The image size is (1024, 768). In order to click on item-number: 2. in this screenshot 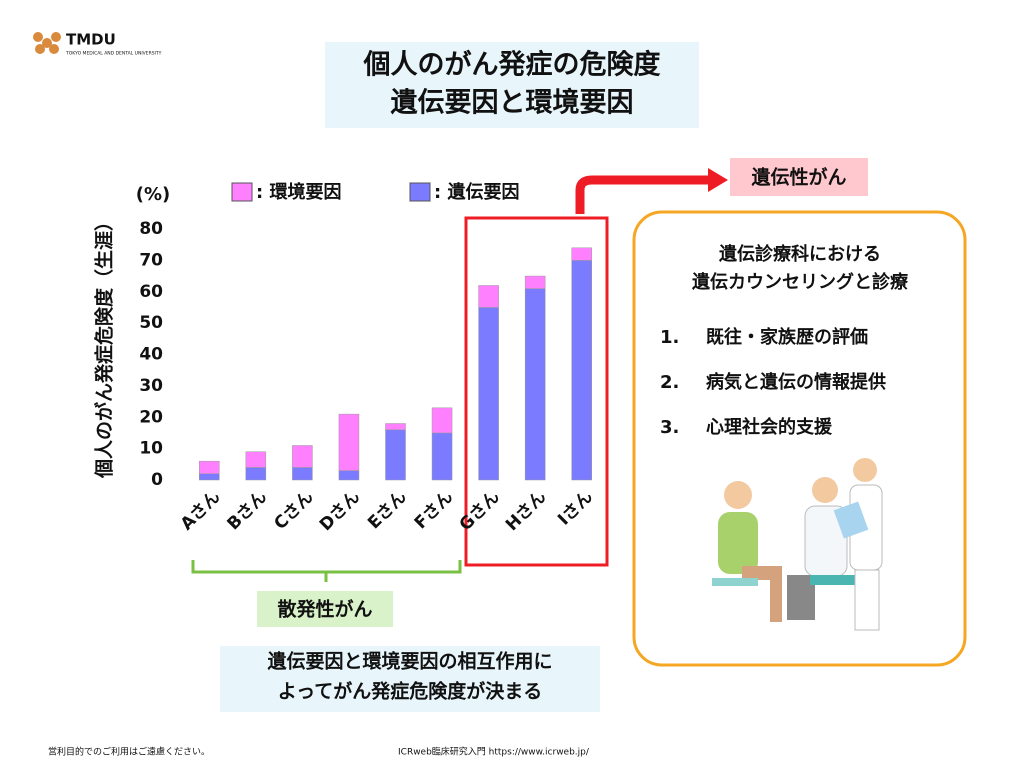, I will do `click(669, 382)`.